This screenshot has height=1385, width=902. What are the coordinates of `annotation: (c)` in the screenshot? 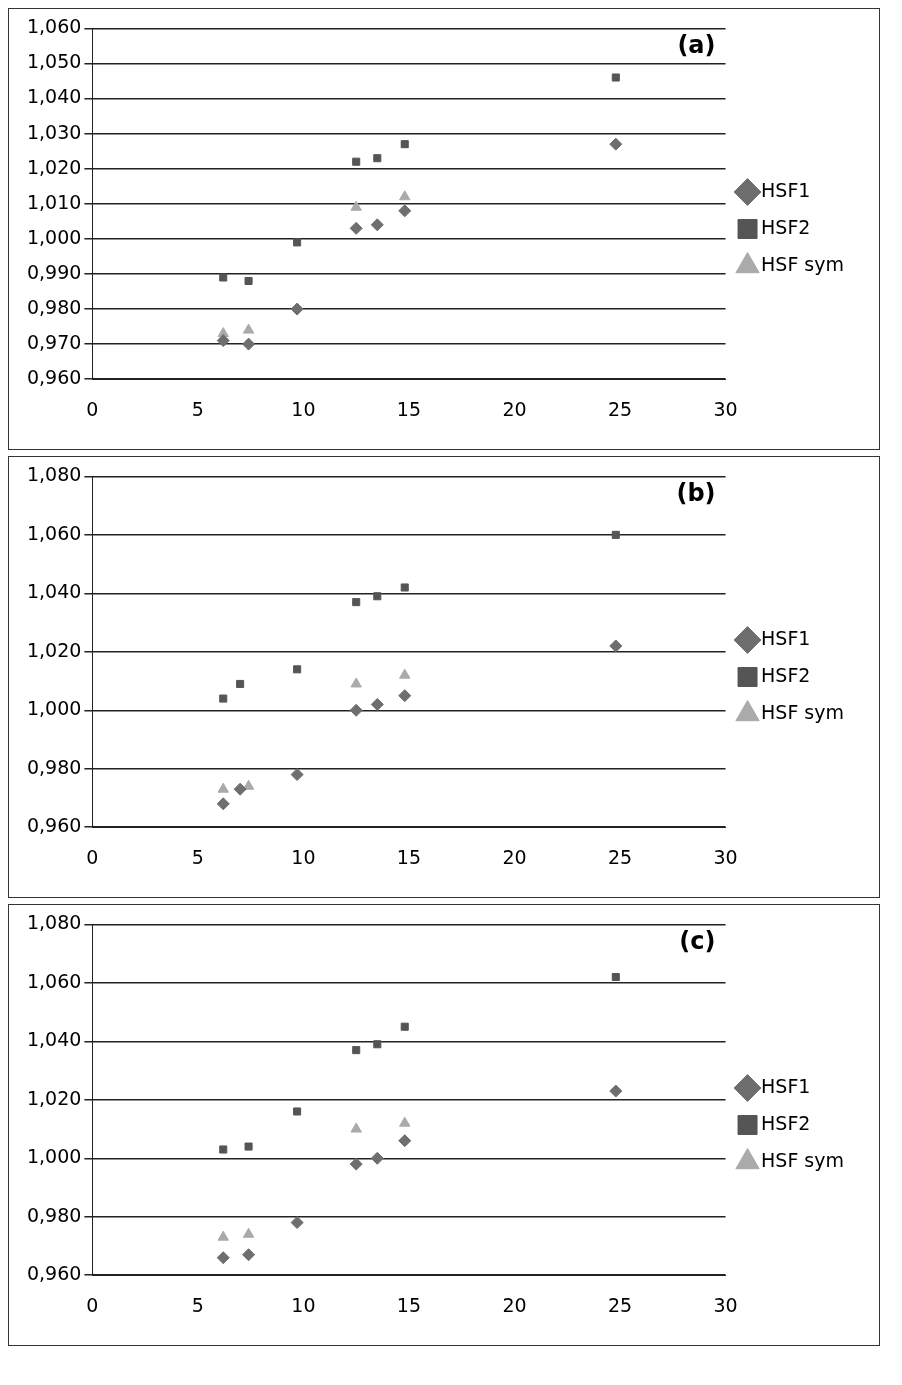 It's located at (697, 940).